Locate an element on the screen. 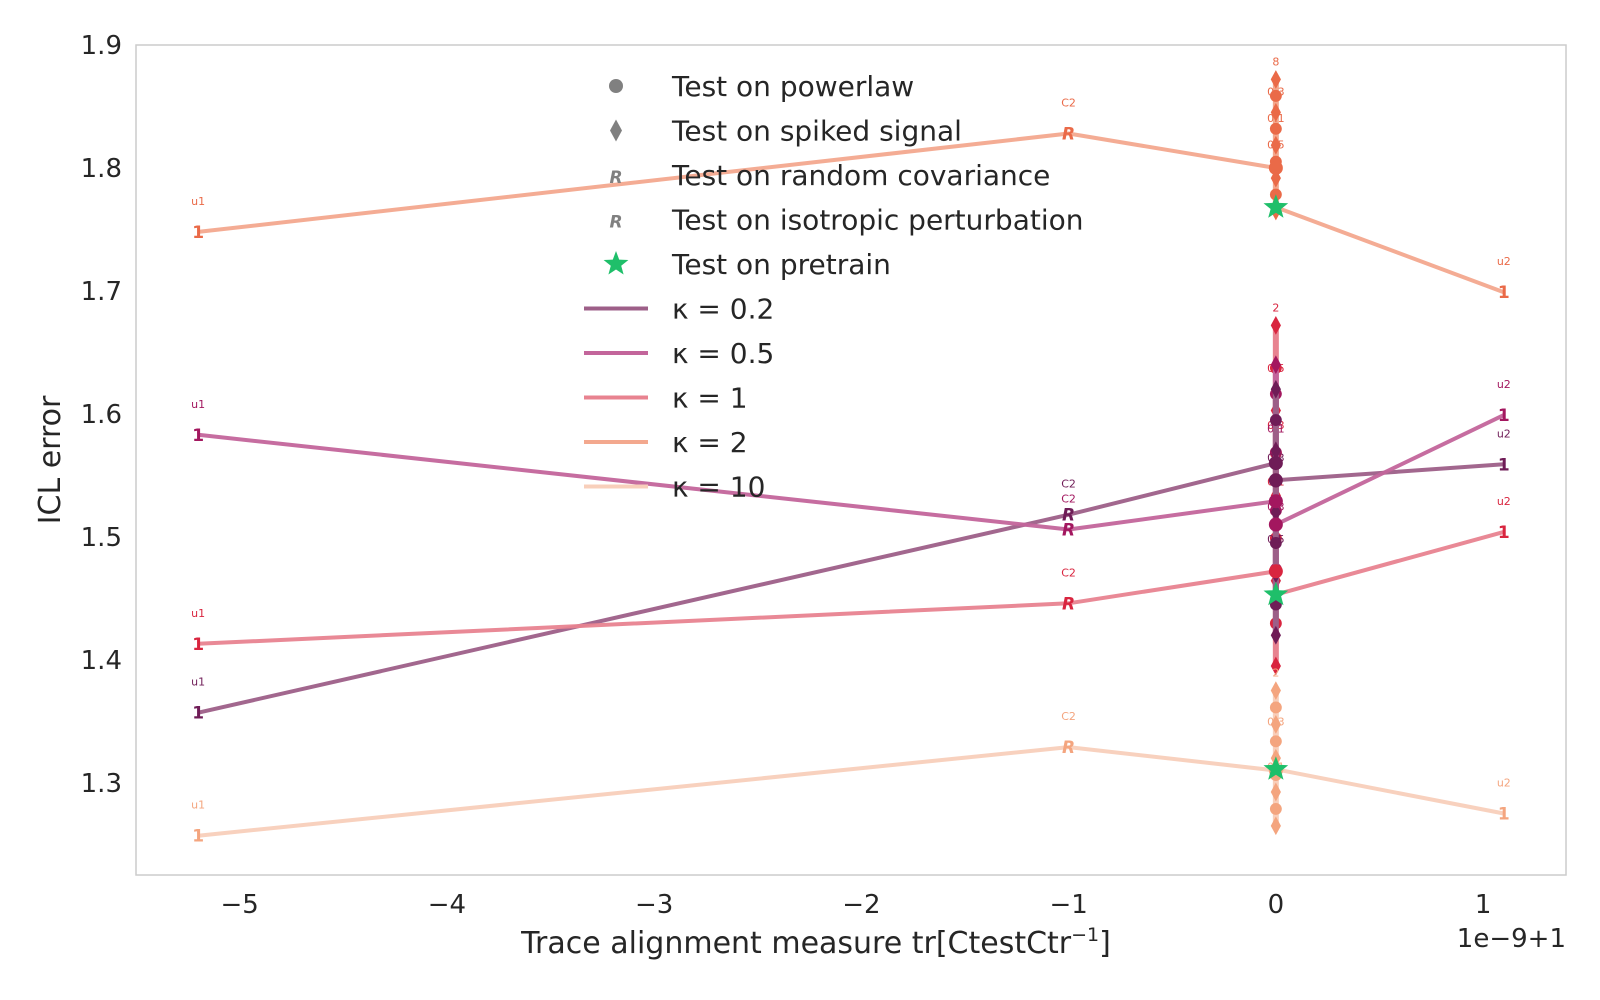  x-axis-title: Trace alignment measure tr[CtestCtr−1] is located at coordinates (815, 942).